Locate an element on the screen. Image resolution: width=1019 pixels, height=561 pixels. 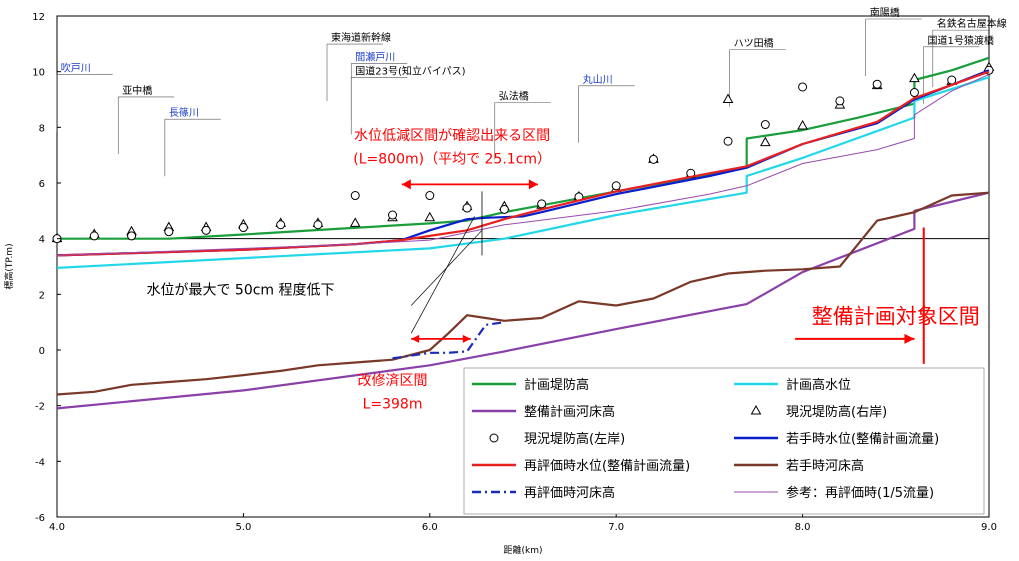
x-tick-label: 6.0 is located at coordinates (430, 527).